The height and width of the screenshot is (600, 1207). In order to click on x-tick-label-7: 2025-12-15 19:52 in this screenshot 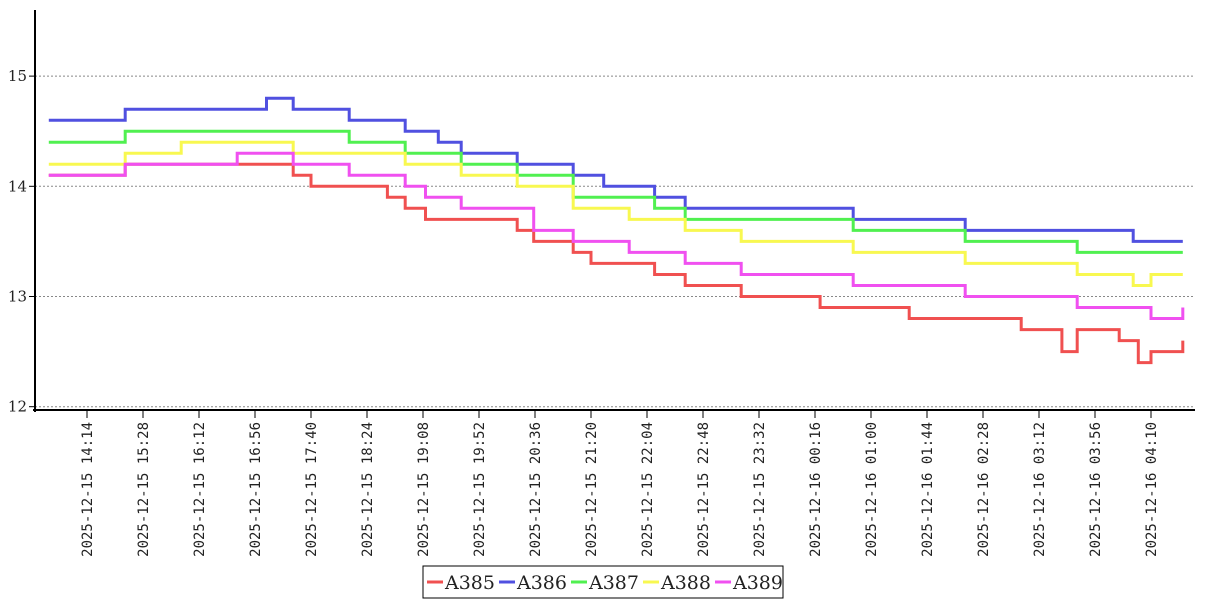, I will do `click(480, 489)`.